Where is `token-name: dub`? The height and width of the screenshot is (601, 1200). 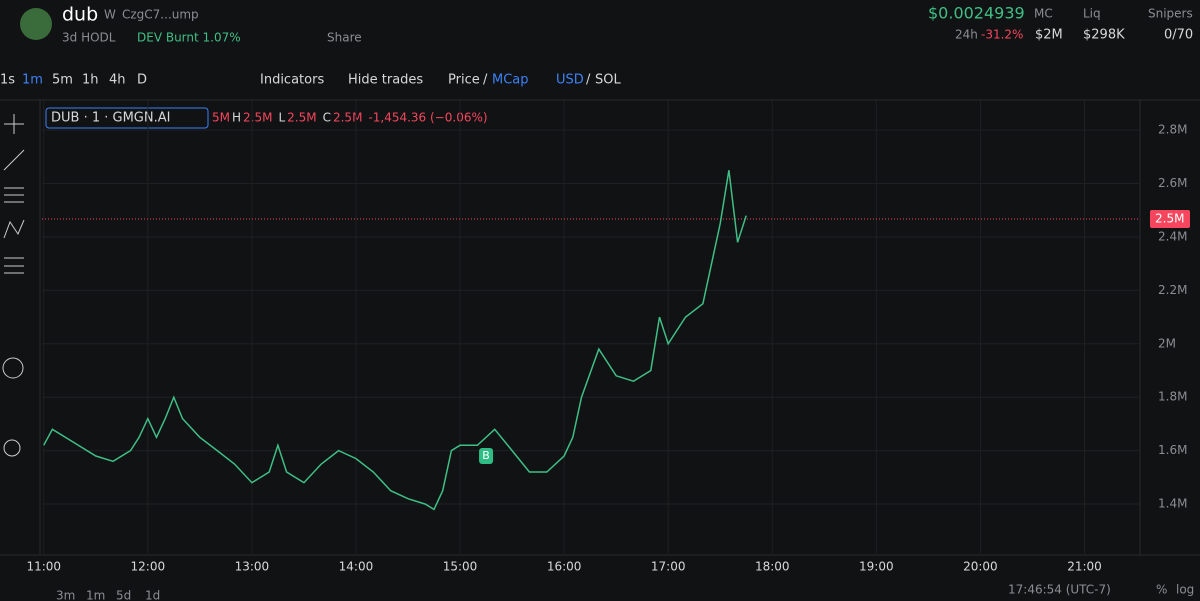
token-name: dub is located at coordinates (80, 15).